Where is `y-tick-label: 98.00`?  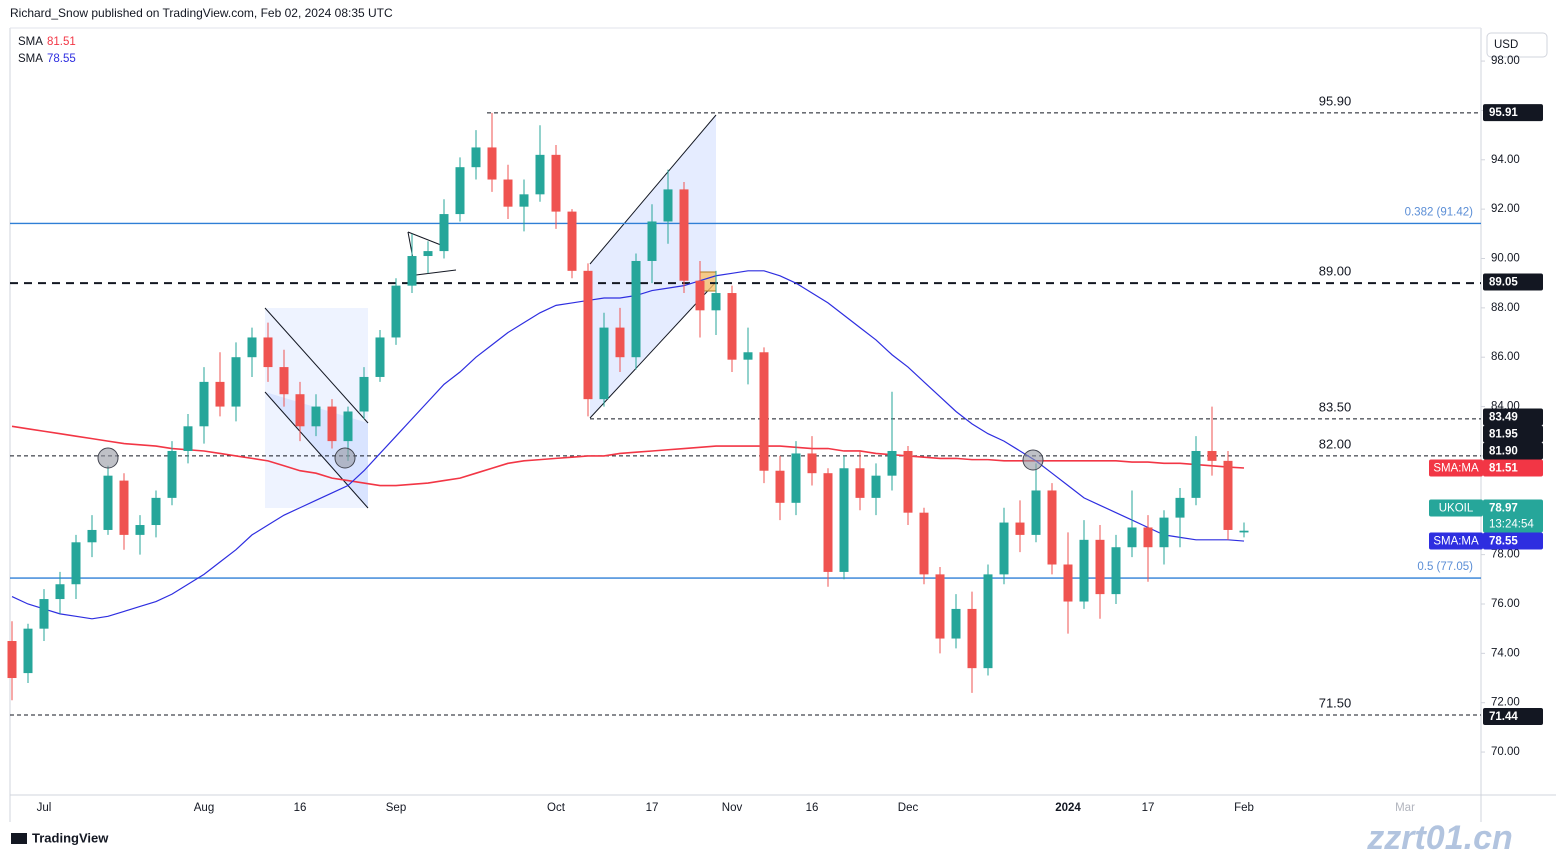
y-tick-label: 98.00 is located at coordinates (1505, 61).